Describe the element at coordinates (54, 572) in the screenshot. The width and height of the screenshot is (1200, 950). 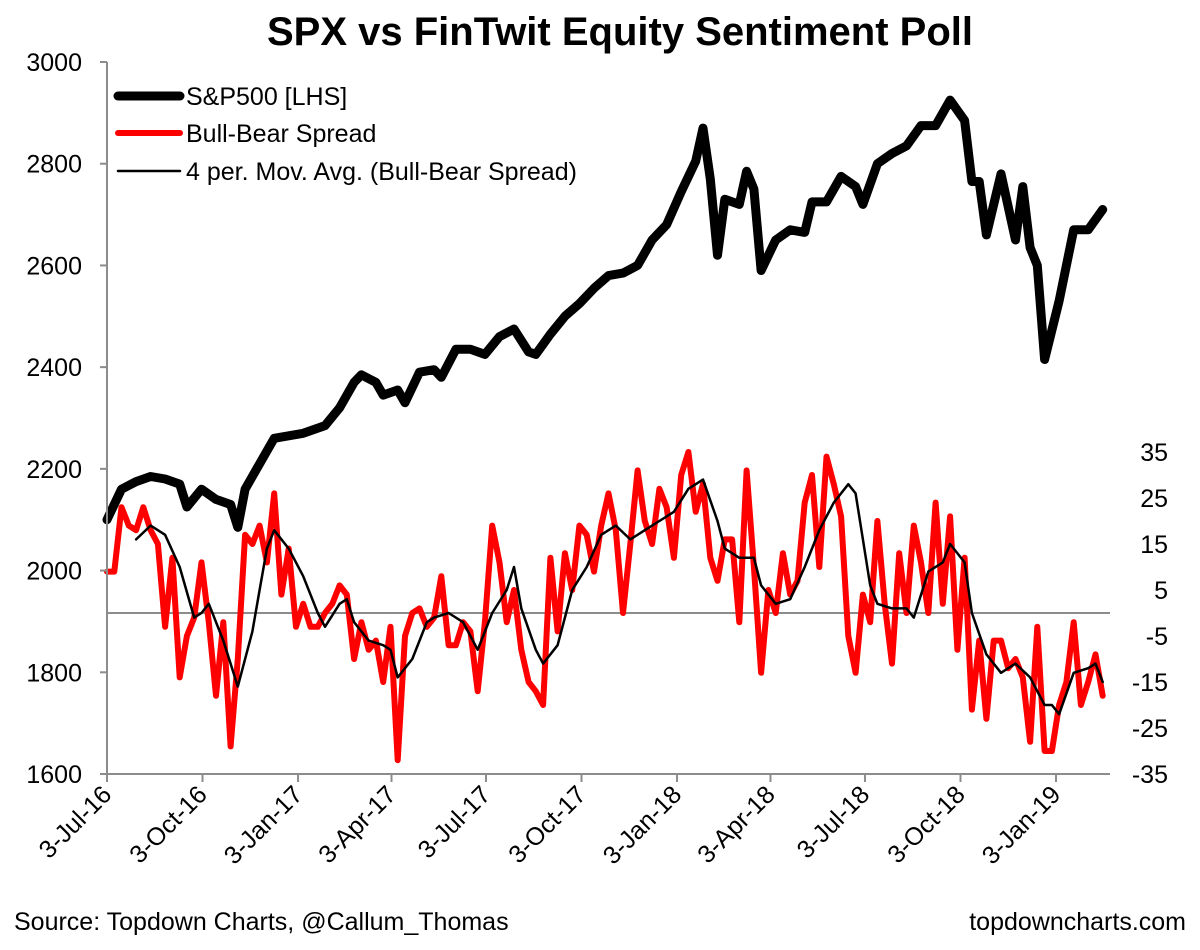
I see `left-tick-label: 2000` at that location.